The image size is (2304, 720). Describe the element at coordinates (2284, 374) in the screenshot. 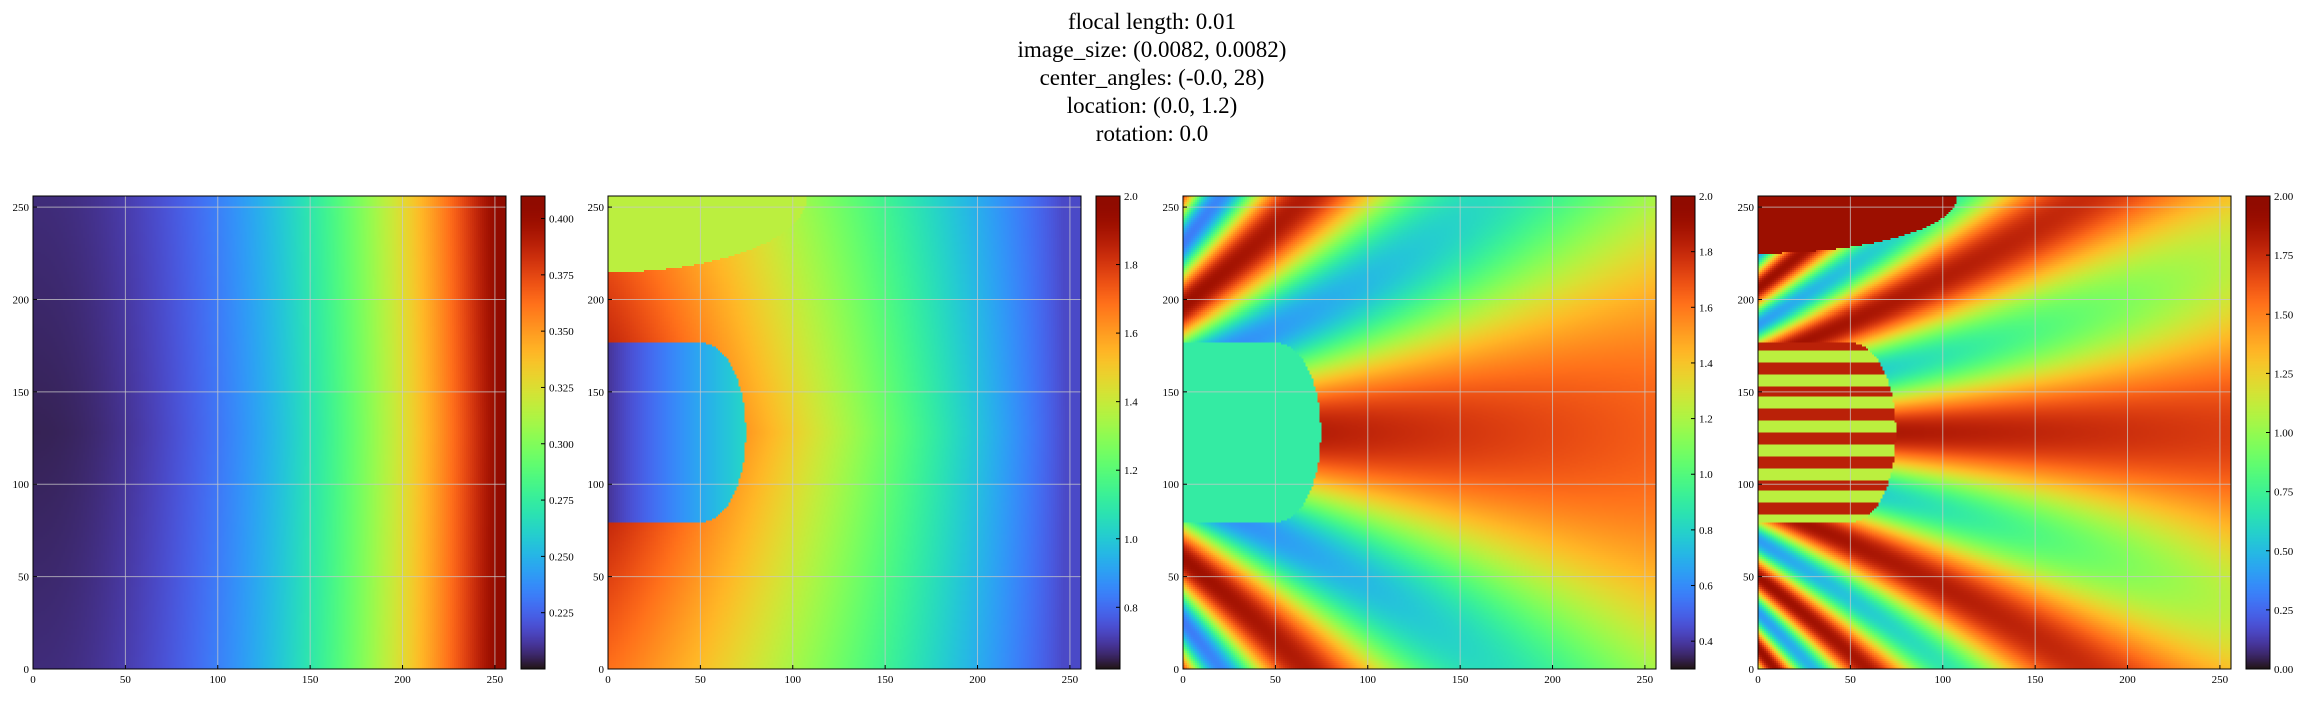

I see `colorbar-tick-label: 1.25` at that location.